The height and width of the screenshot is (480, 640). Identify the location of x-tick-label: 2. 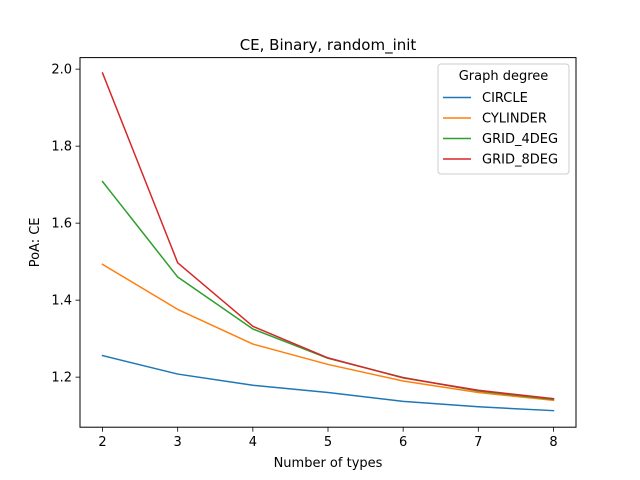
(102, 442).